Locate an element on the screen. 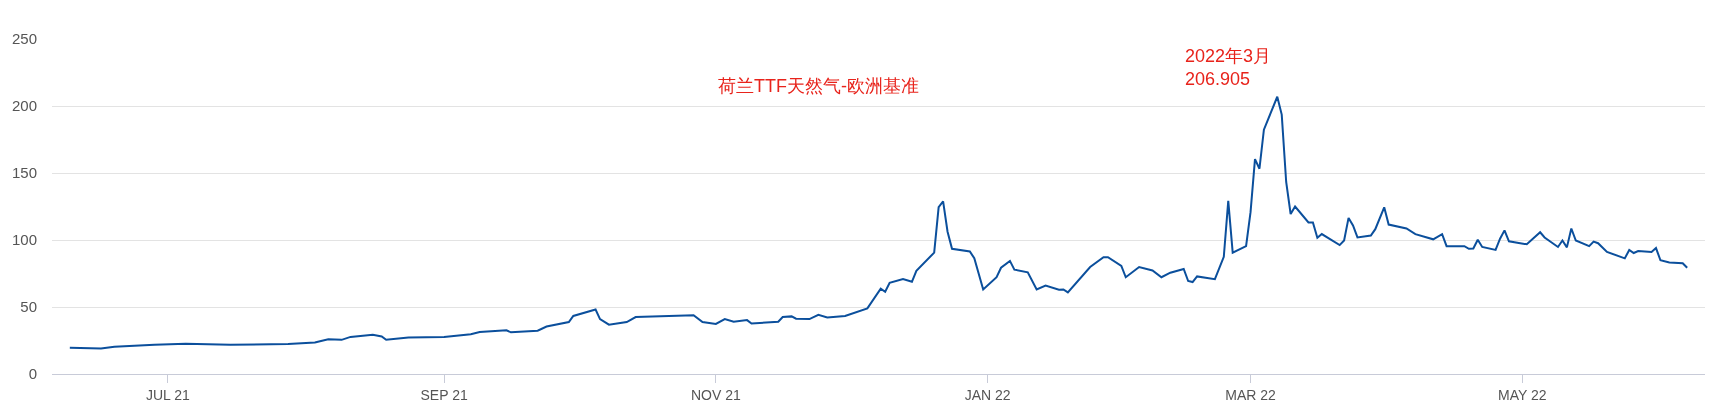  x-tick-label: JAN 22 is located at coordinates (987, 394).